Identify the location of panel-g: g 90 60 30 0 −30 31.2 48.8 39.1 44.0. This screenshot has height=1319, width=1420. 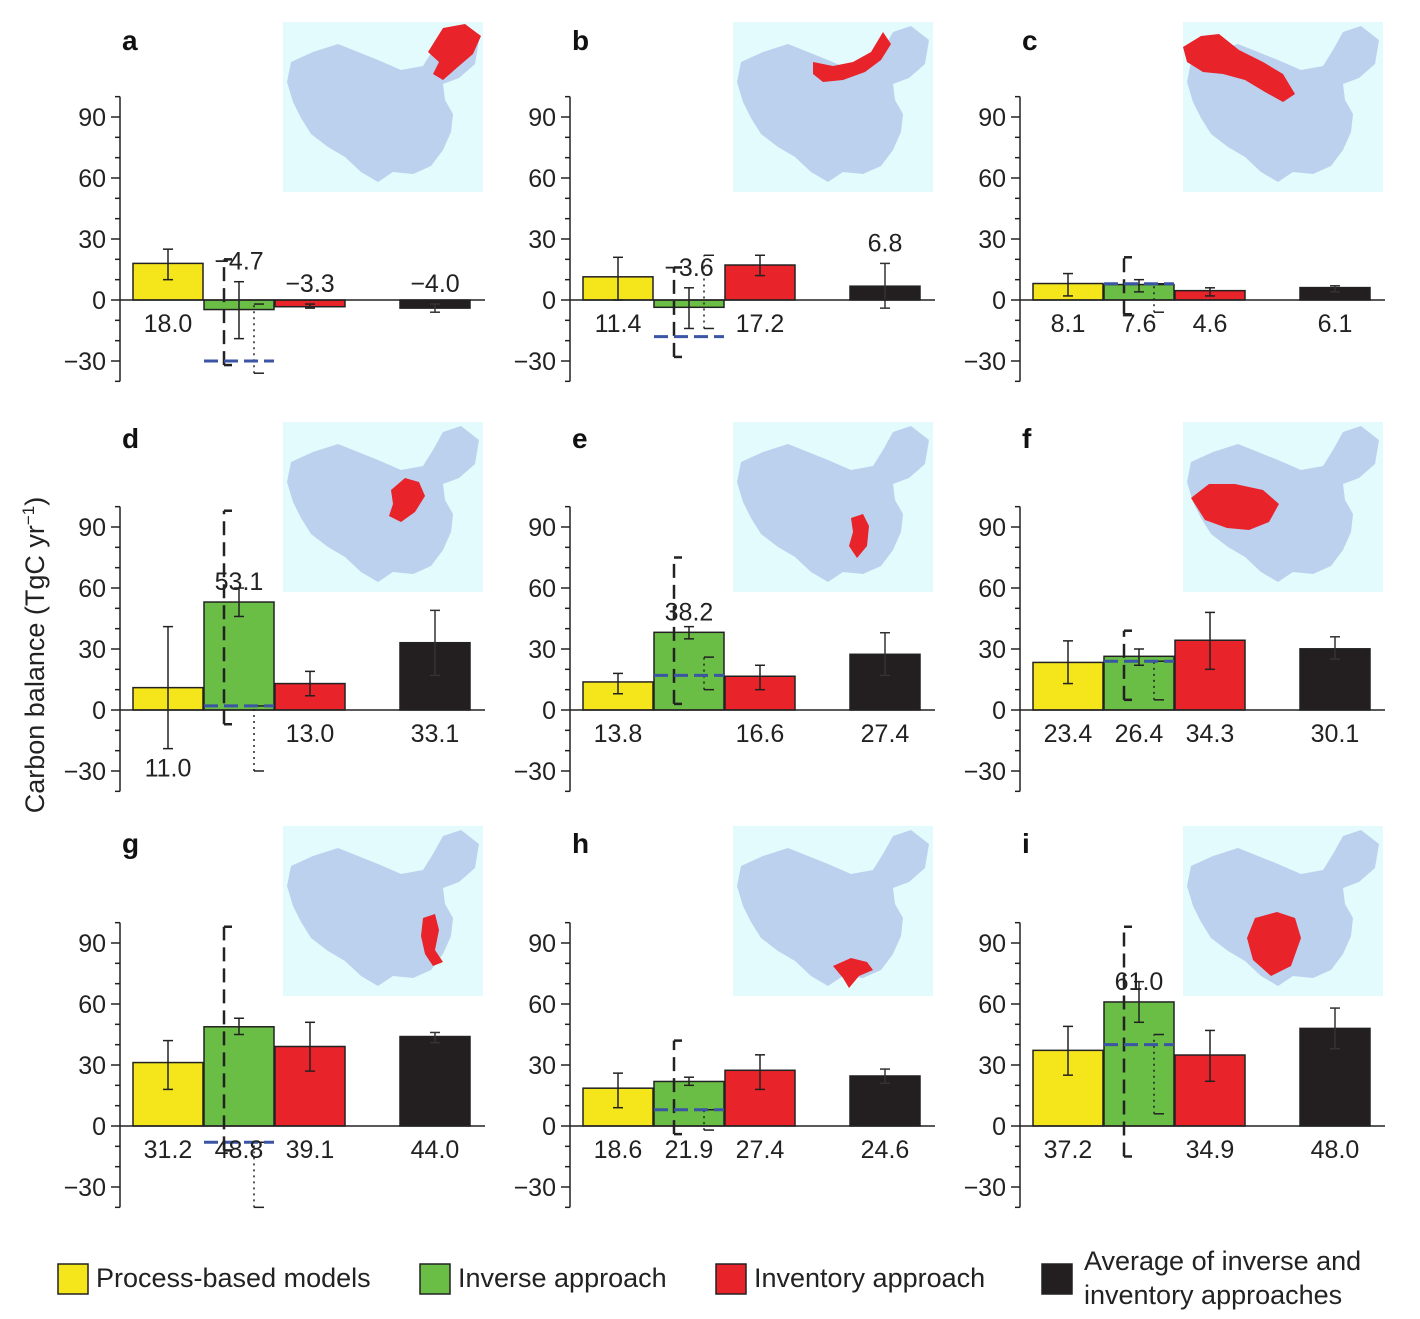
(274, 1017).